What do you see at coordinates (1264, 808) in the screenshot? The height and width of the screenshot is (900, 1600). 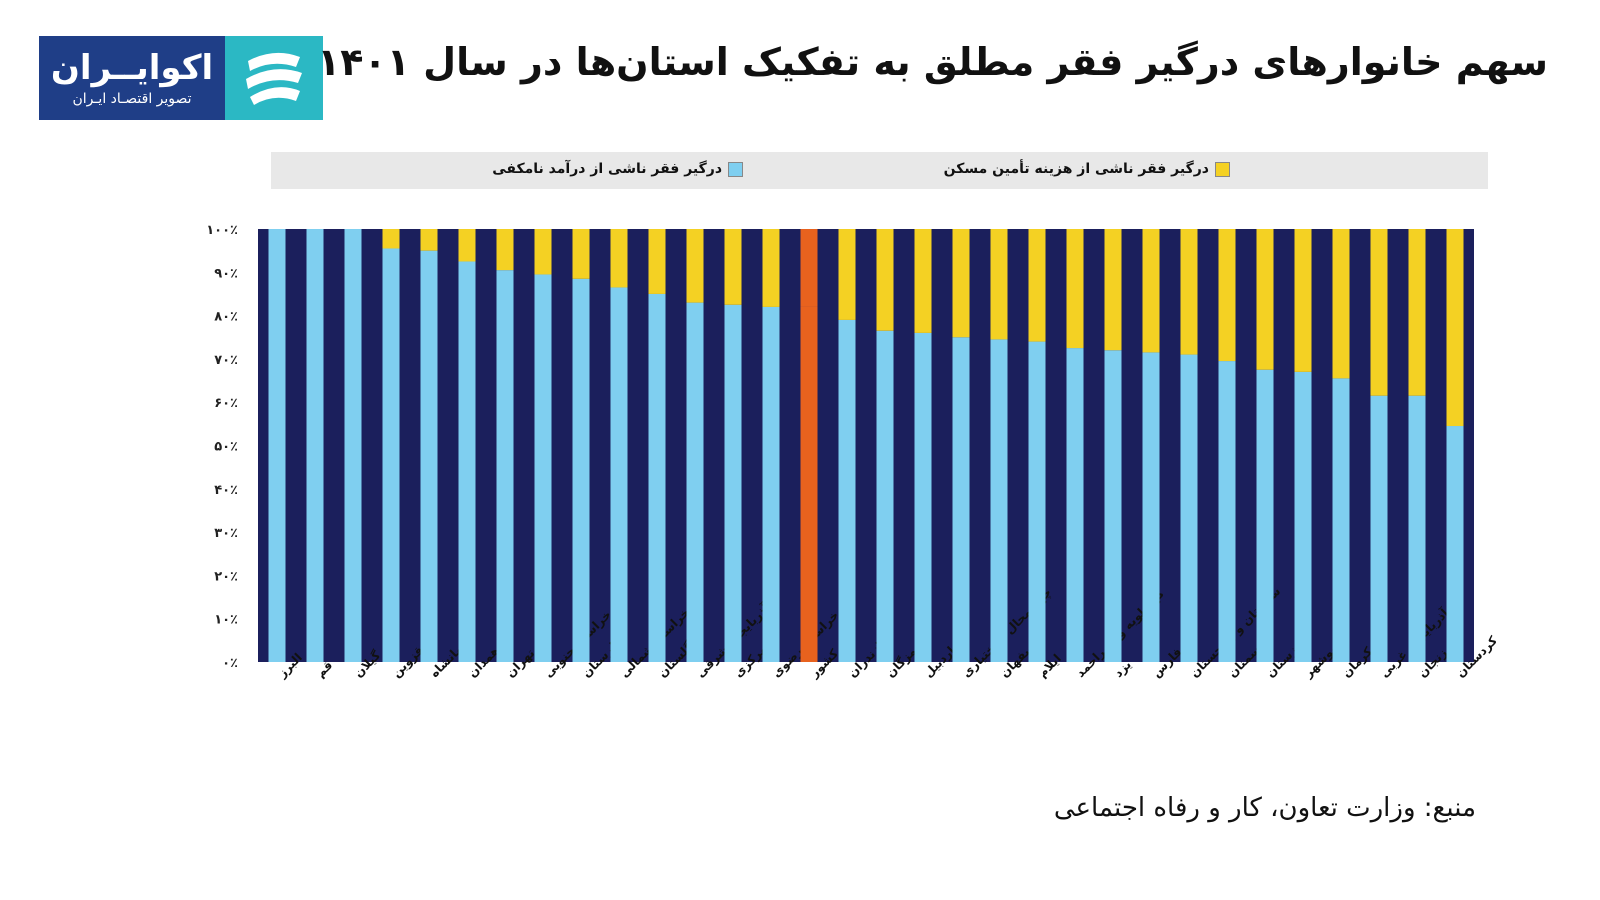 I see `source-note: منبع: وزارت تعاون، کار و رفاه اجتماعی` at bounding box center [1264, 808].